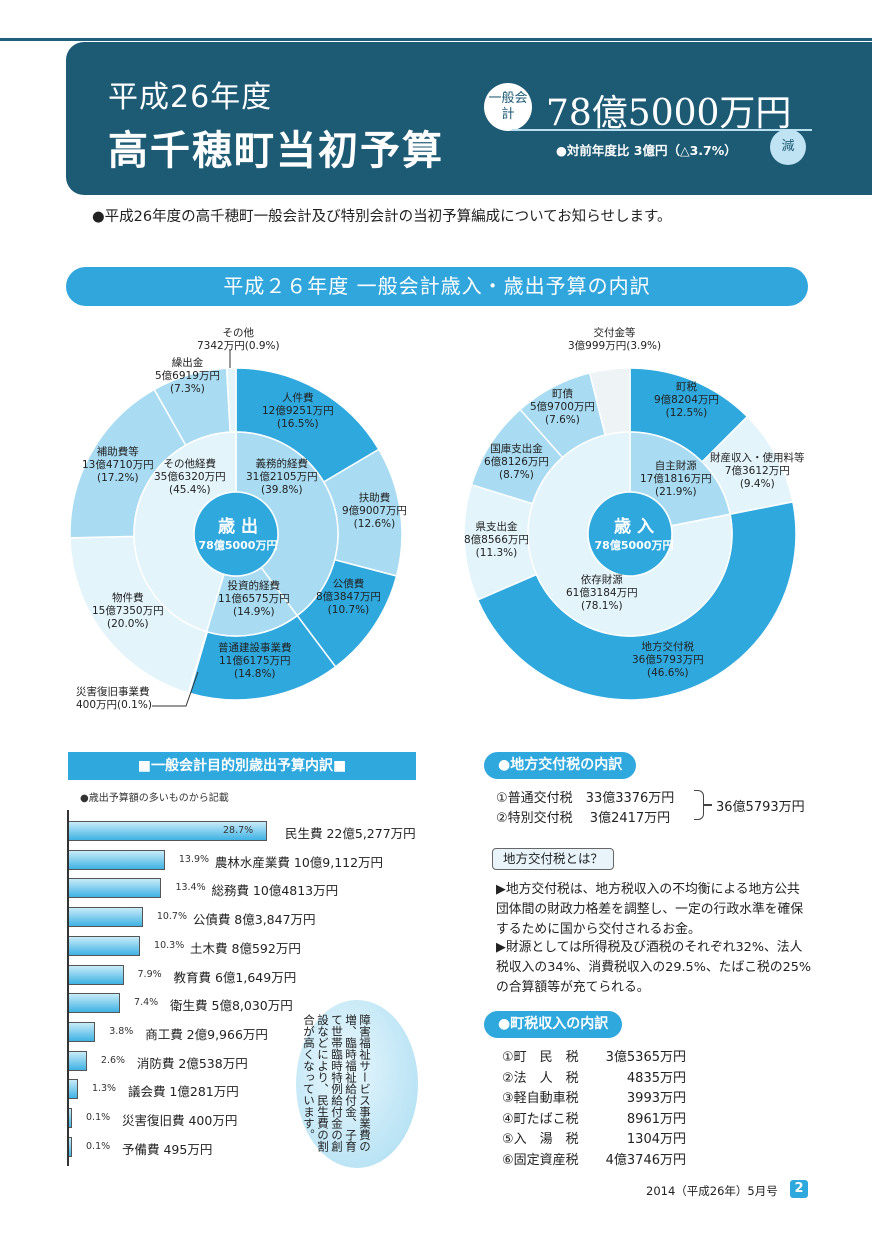 The height and width of the screenshot is (1236, 872). Describe the element at coordinates (180, 1120) in the screenshot. I see `bar-label-10: 災害復旧費 400万円` at that location.